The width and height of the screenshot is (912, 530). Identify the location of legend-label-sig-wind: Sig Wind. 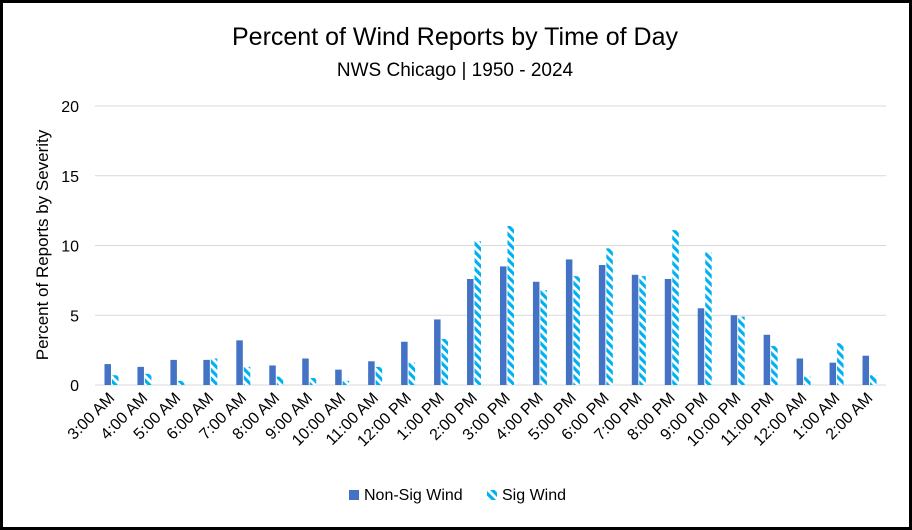
(534, 495).